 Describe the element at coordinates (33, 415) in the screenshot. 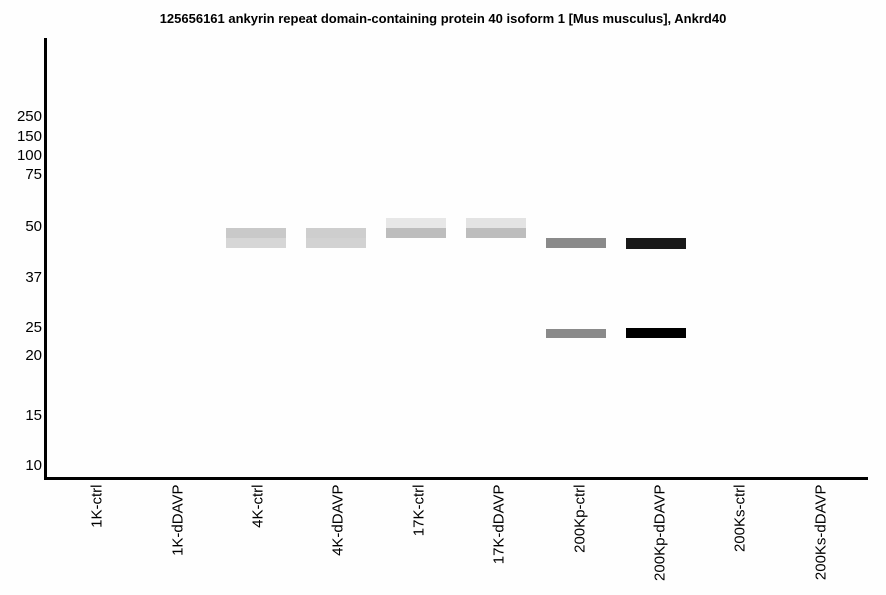

I see `y-tick-label: 15` at that location.